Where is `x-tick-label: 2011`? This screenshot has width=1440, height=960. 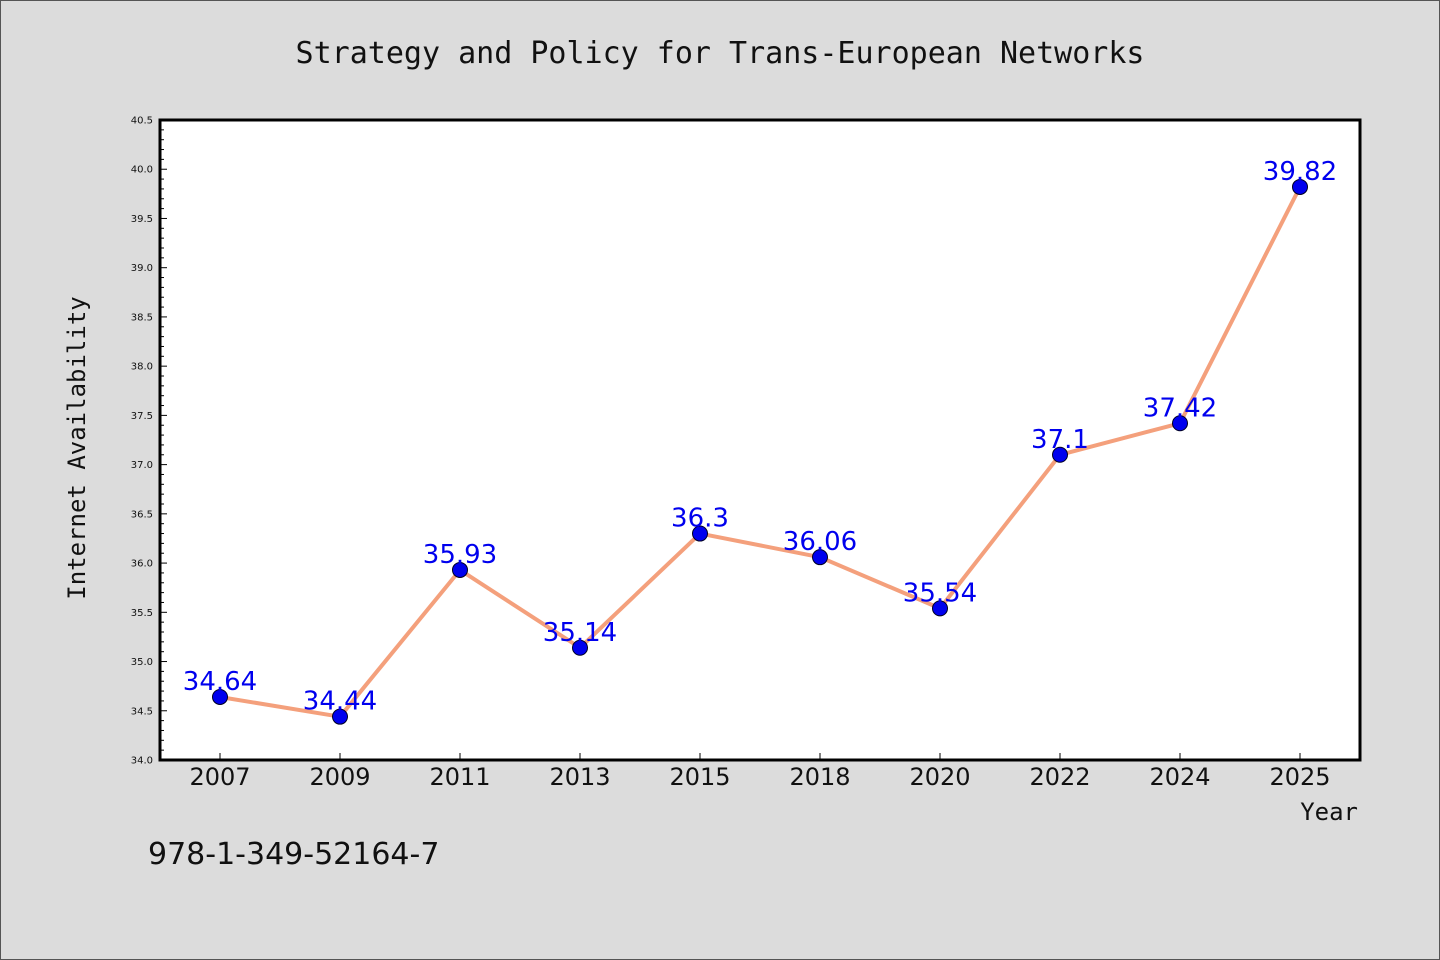 x-tick-label: 2011 is located at coordinates (459, 777).